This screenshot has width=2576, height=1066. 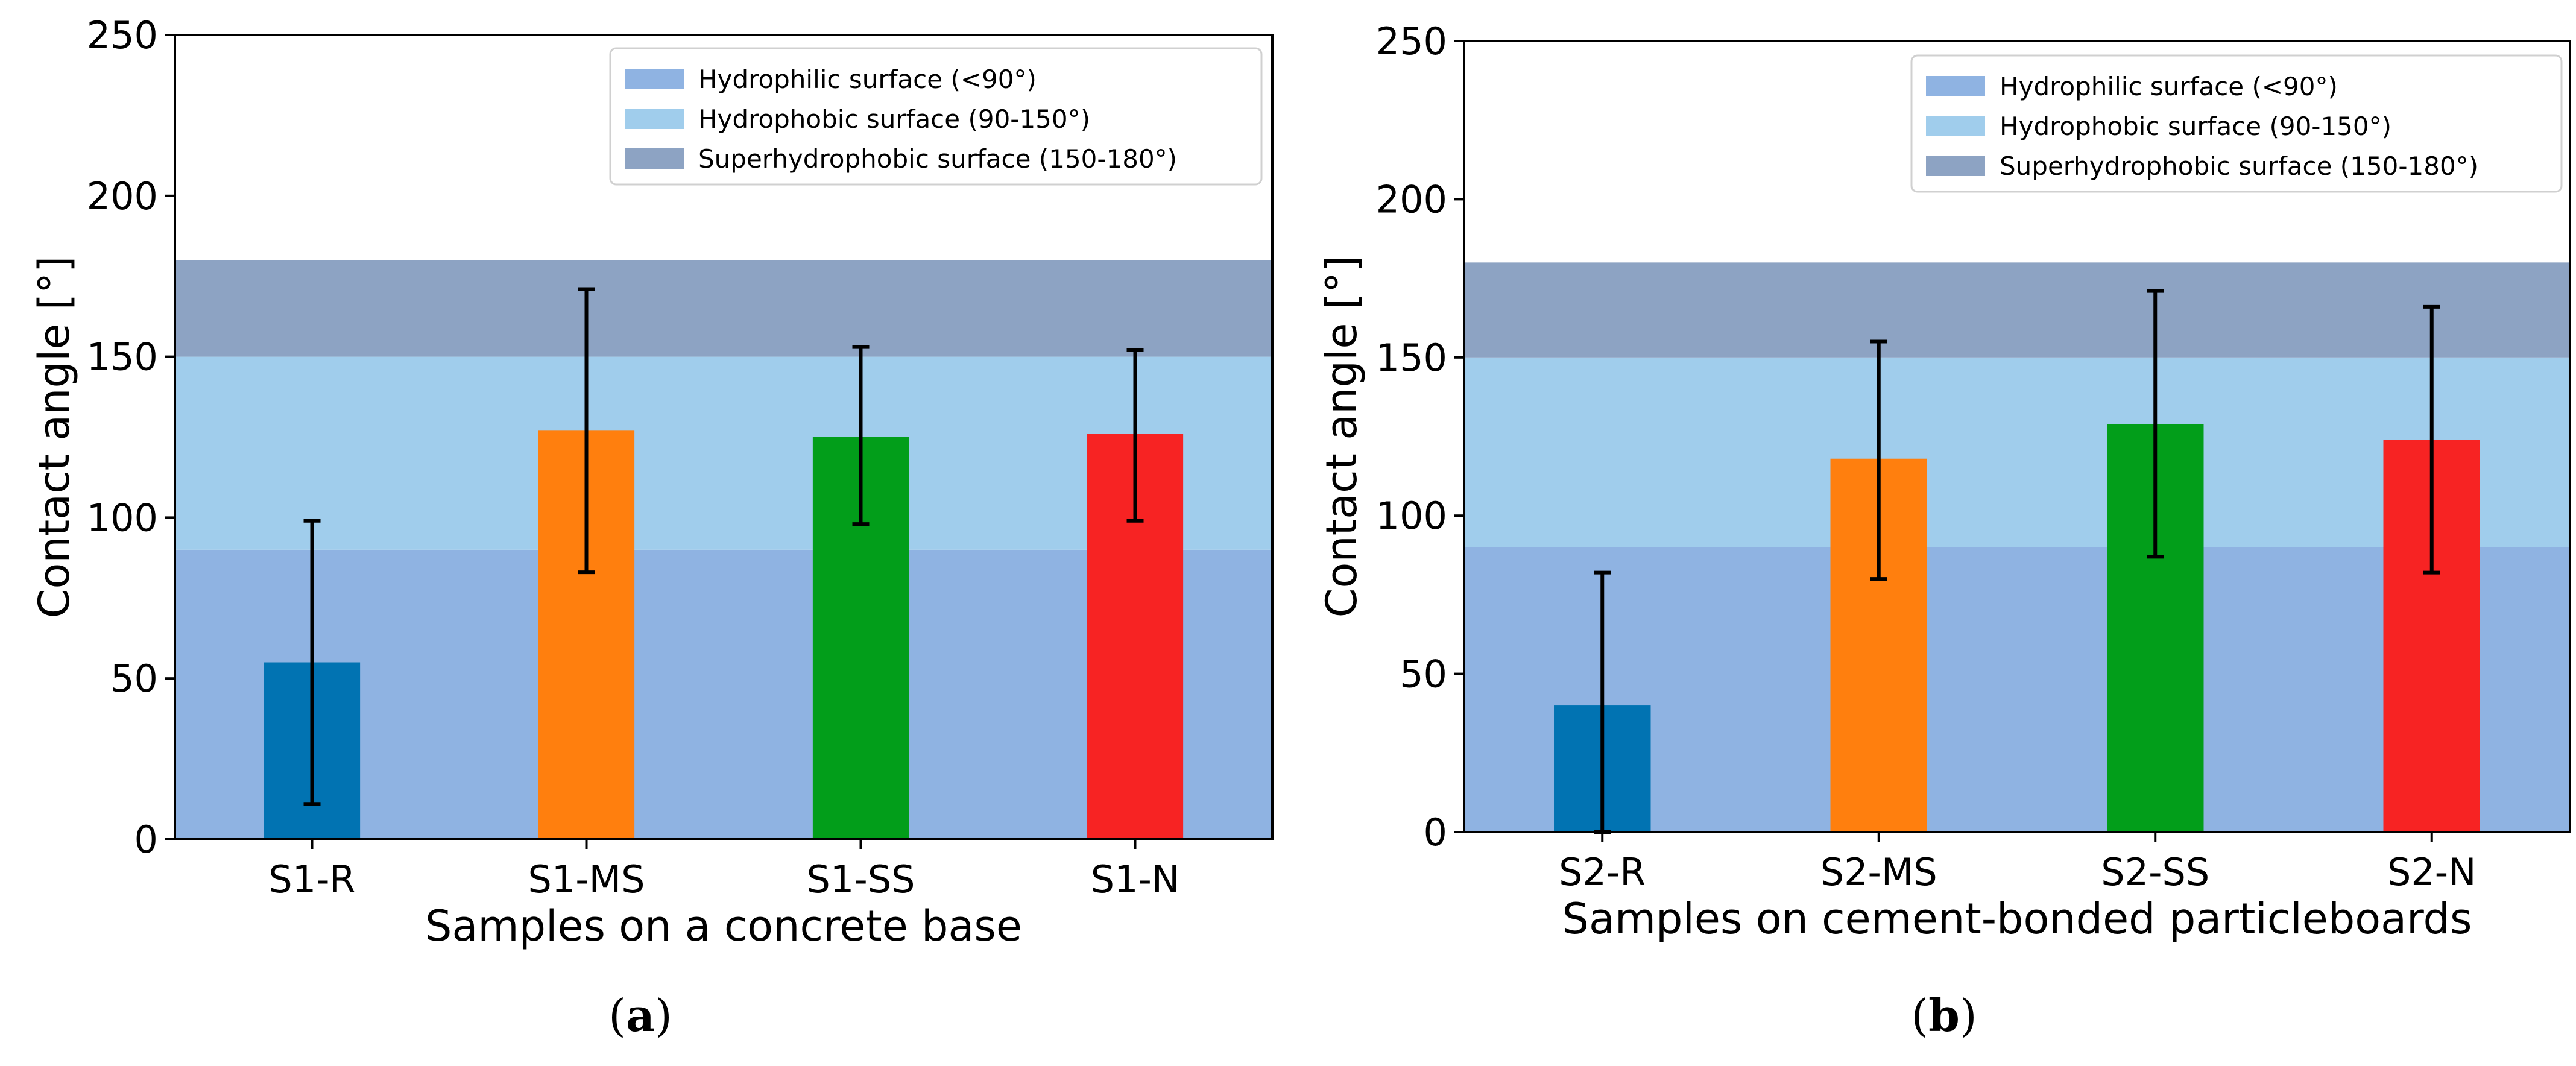 I want to click on x-tick-label: S1-N, so click(x=1135, y=879).